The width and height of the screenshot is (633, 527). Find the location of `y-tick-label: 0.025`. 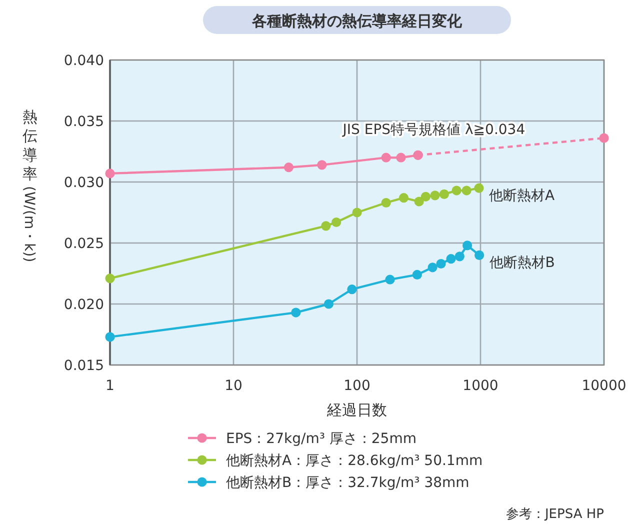

y-tick-label: 0.025 is located at coordinates (84, 244).